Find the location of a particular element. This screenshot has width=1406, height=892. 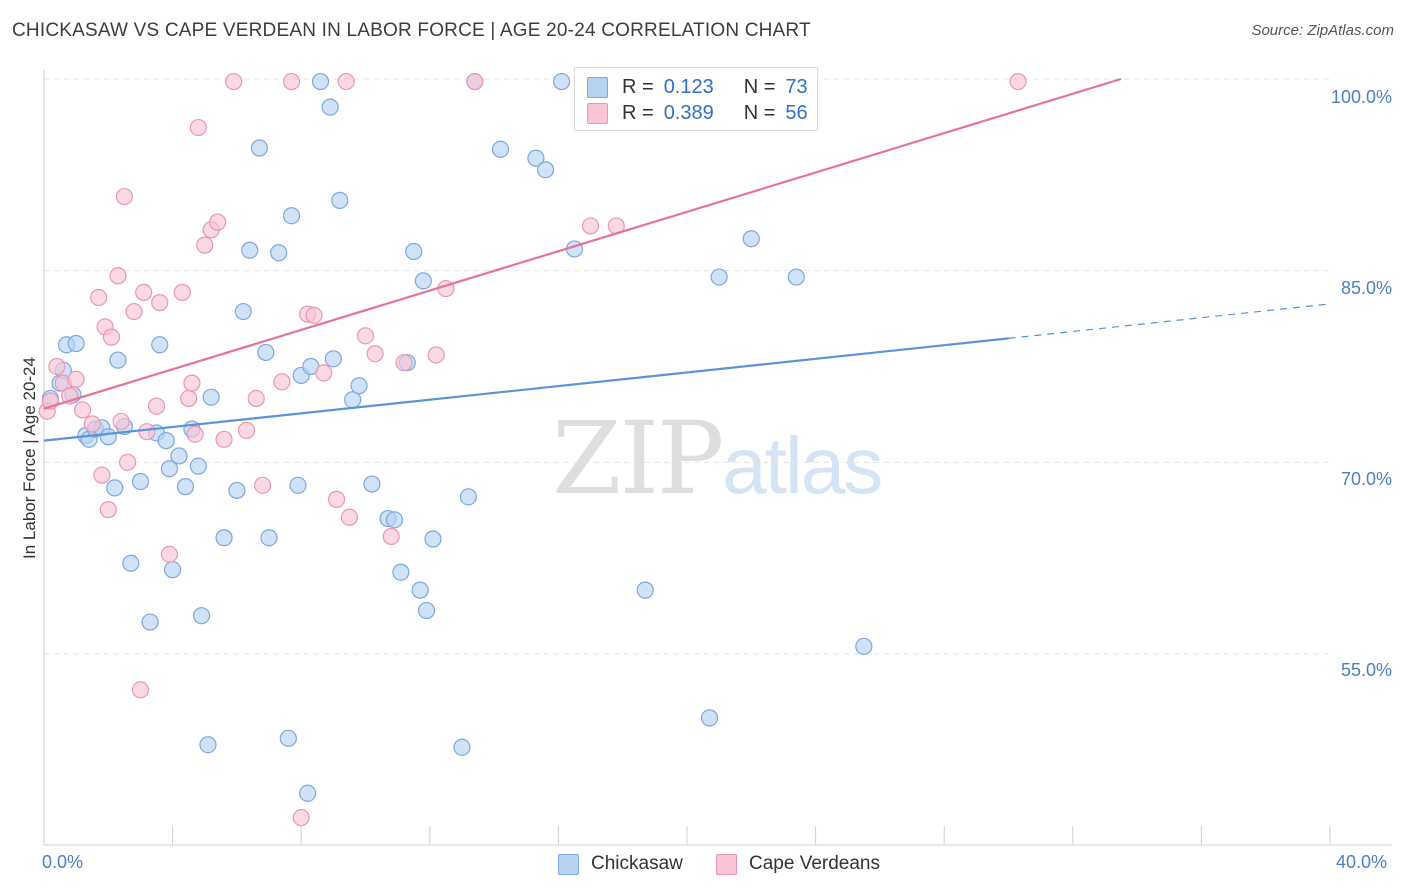

source-credit: Source: ZipAtlas.com is located at coordinates (1322, 30).